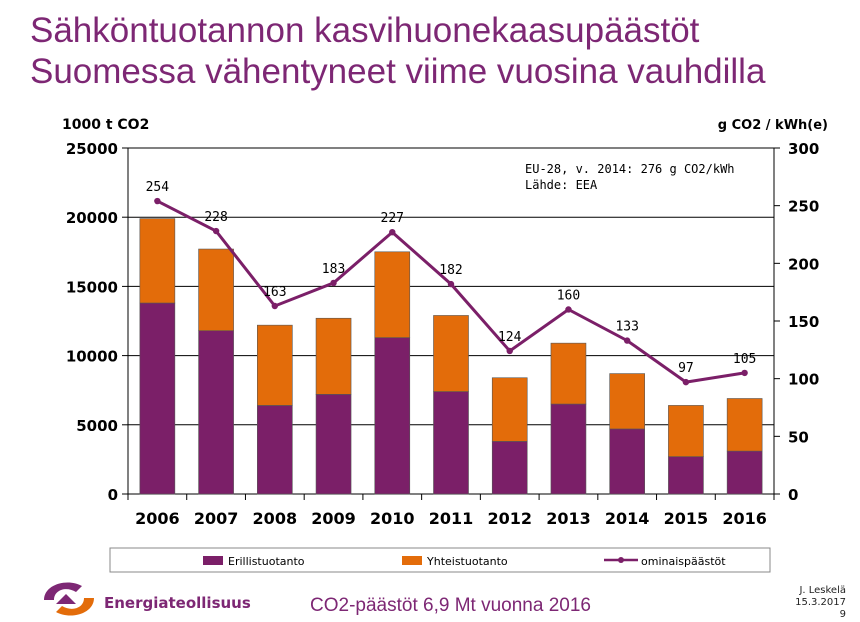  I want to click on data-label-ominaispaastot: 183, so click(333, 269).